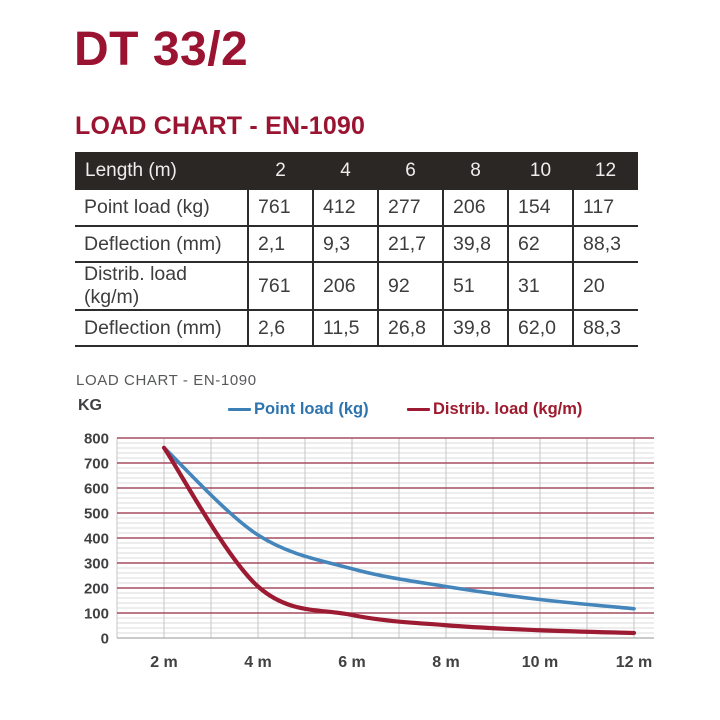  Describe the element at coordinates (161, 208) in the screenshot. I see `row-label: Point load (kg)` at that location.